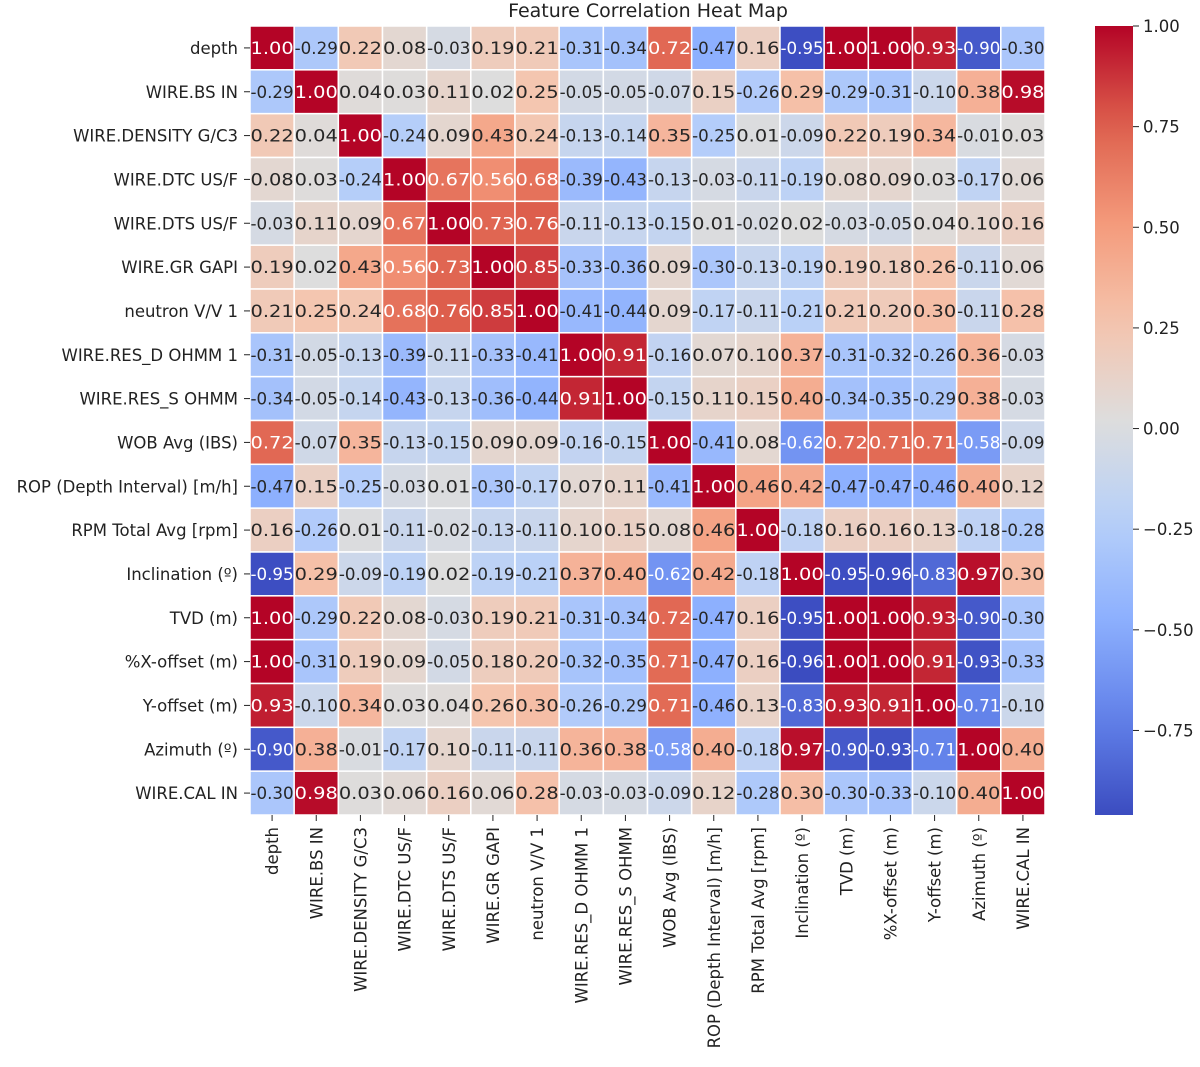  Describe the element at coordinates (669, 705) in the screenshot. I see `cell-value-label: 0.71` at that location.